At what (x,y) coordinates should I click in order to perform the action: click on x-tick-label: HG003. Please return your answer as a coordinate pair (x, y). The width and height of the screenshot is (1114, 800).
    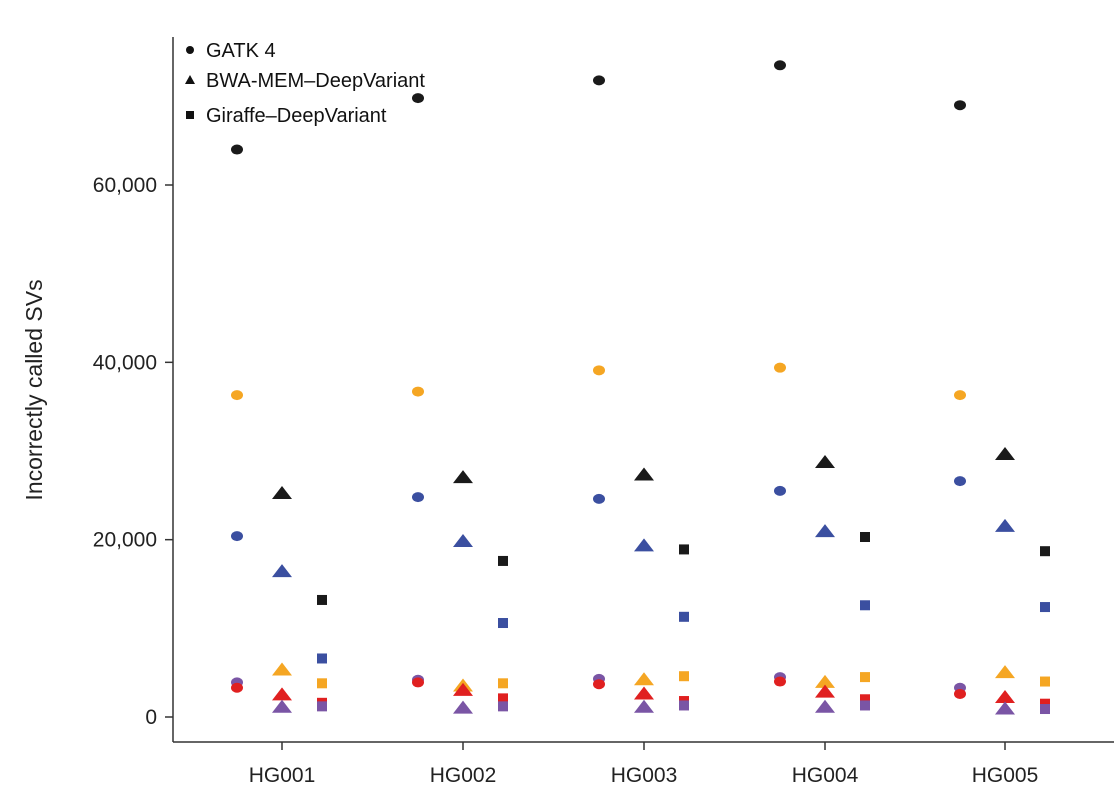
    Looking at the image, I should click on (644, 775).